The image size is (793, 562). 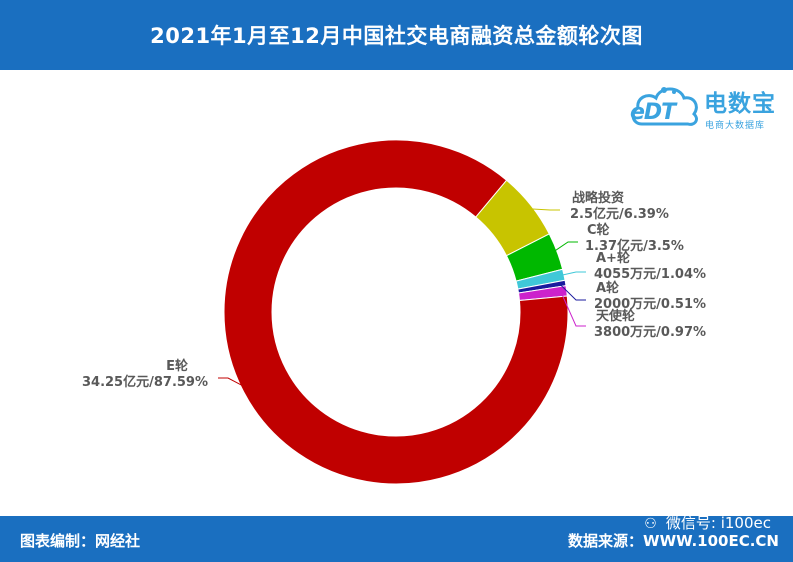 I want to click on logo-mark: eDT, so click(x=653, y=112).